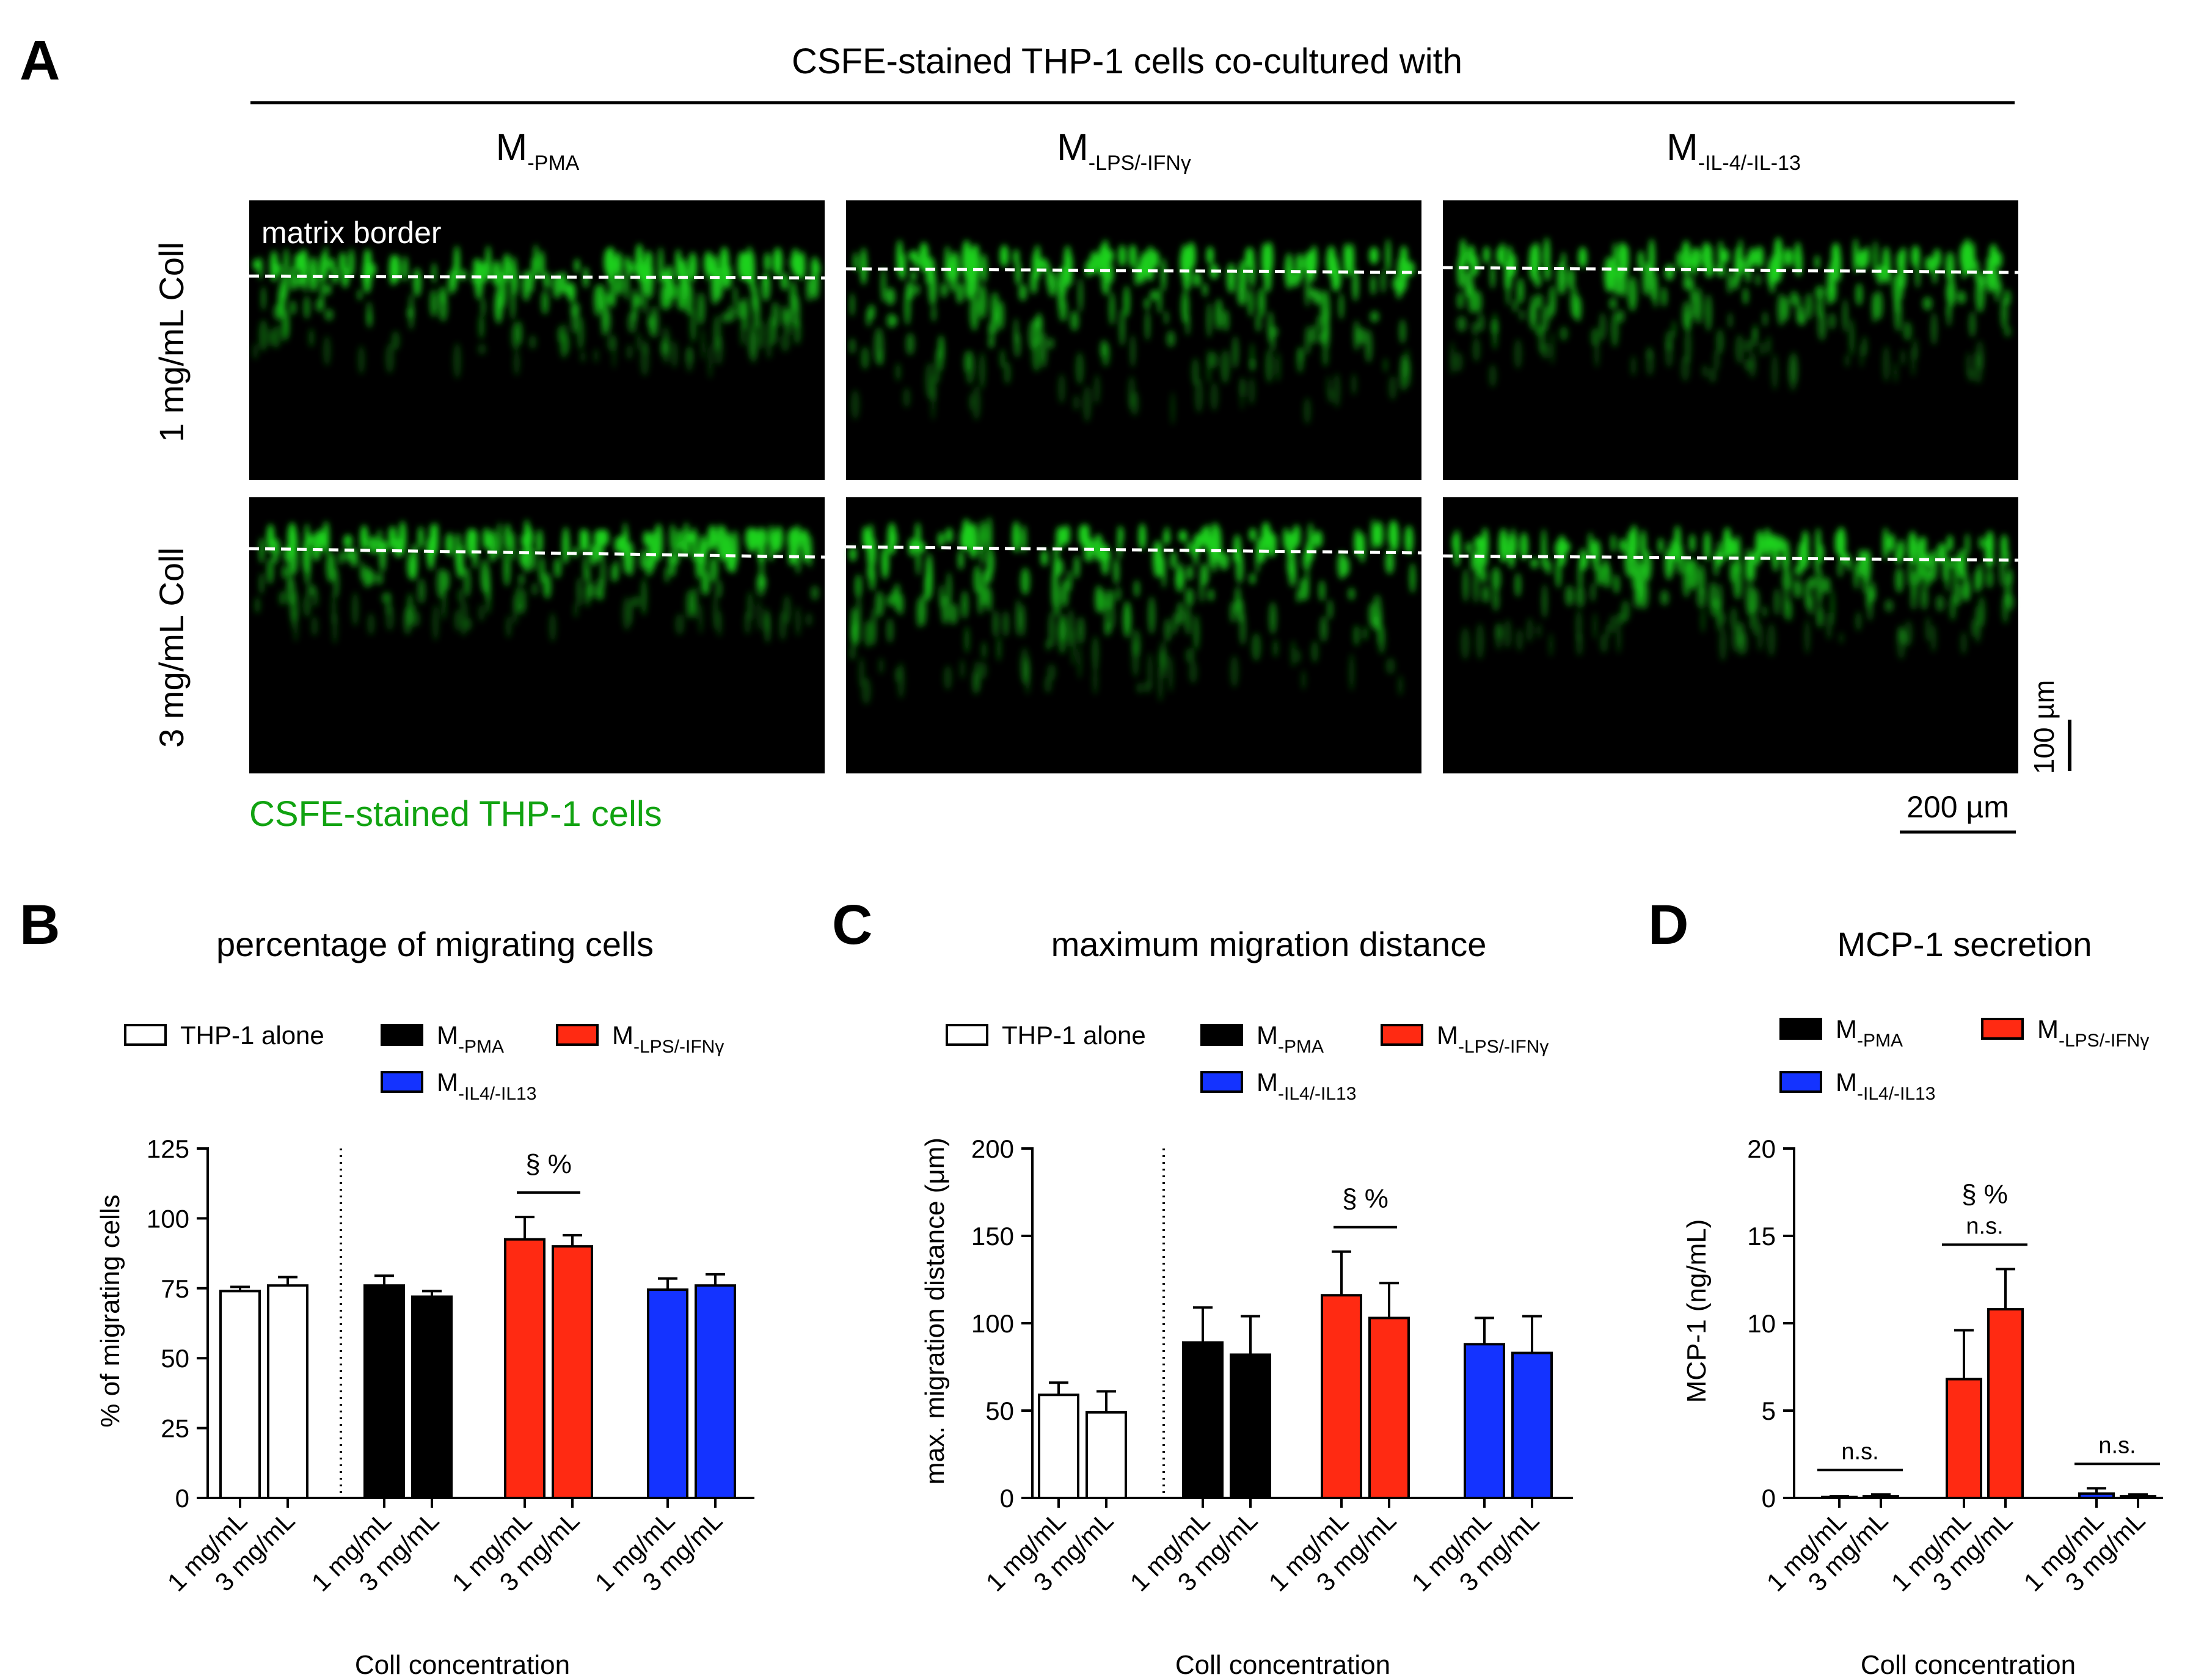 The image size is (2193, 1680). I want to click on cell-cloud, so click(1733, 593).